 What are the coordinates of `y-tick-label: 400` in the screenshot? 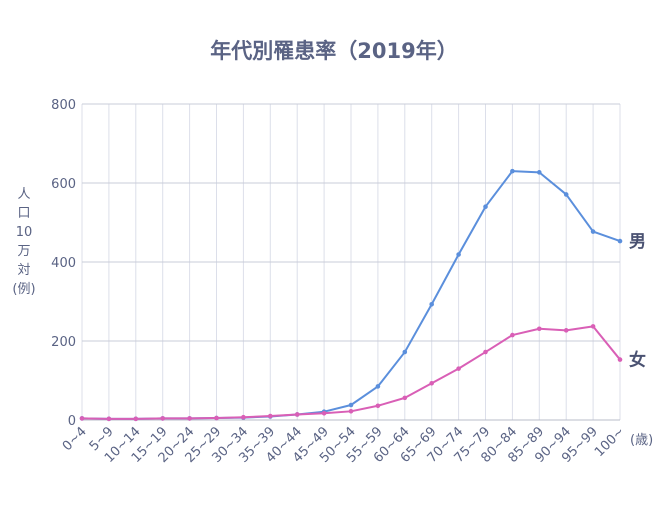 It's located at (63, 263).